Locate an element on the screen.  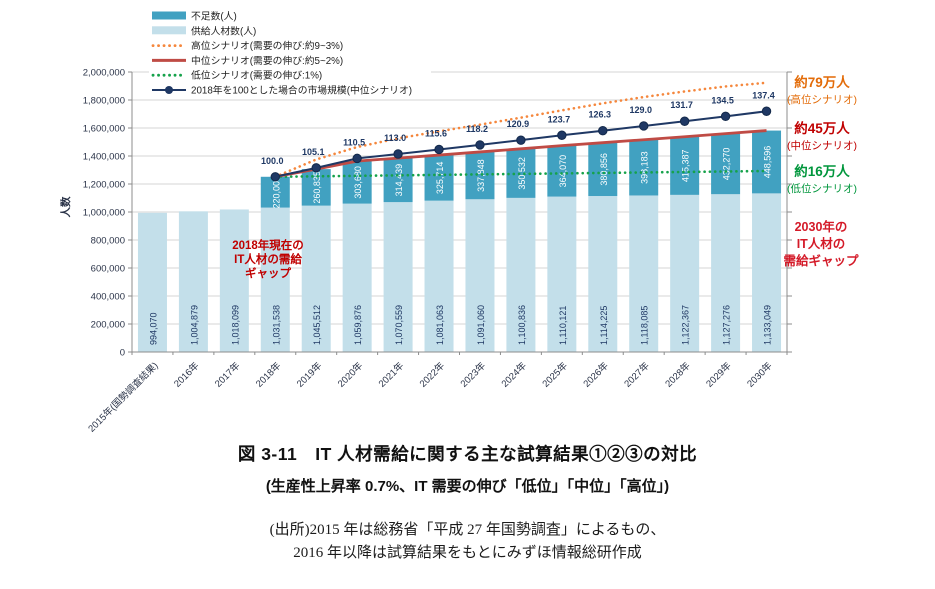
annotation-2030-gap: 需給ギャップ is located at coordinates (821, 260).